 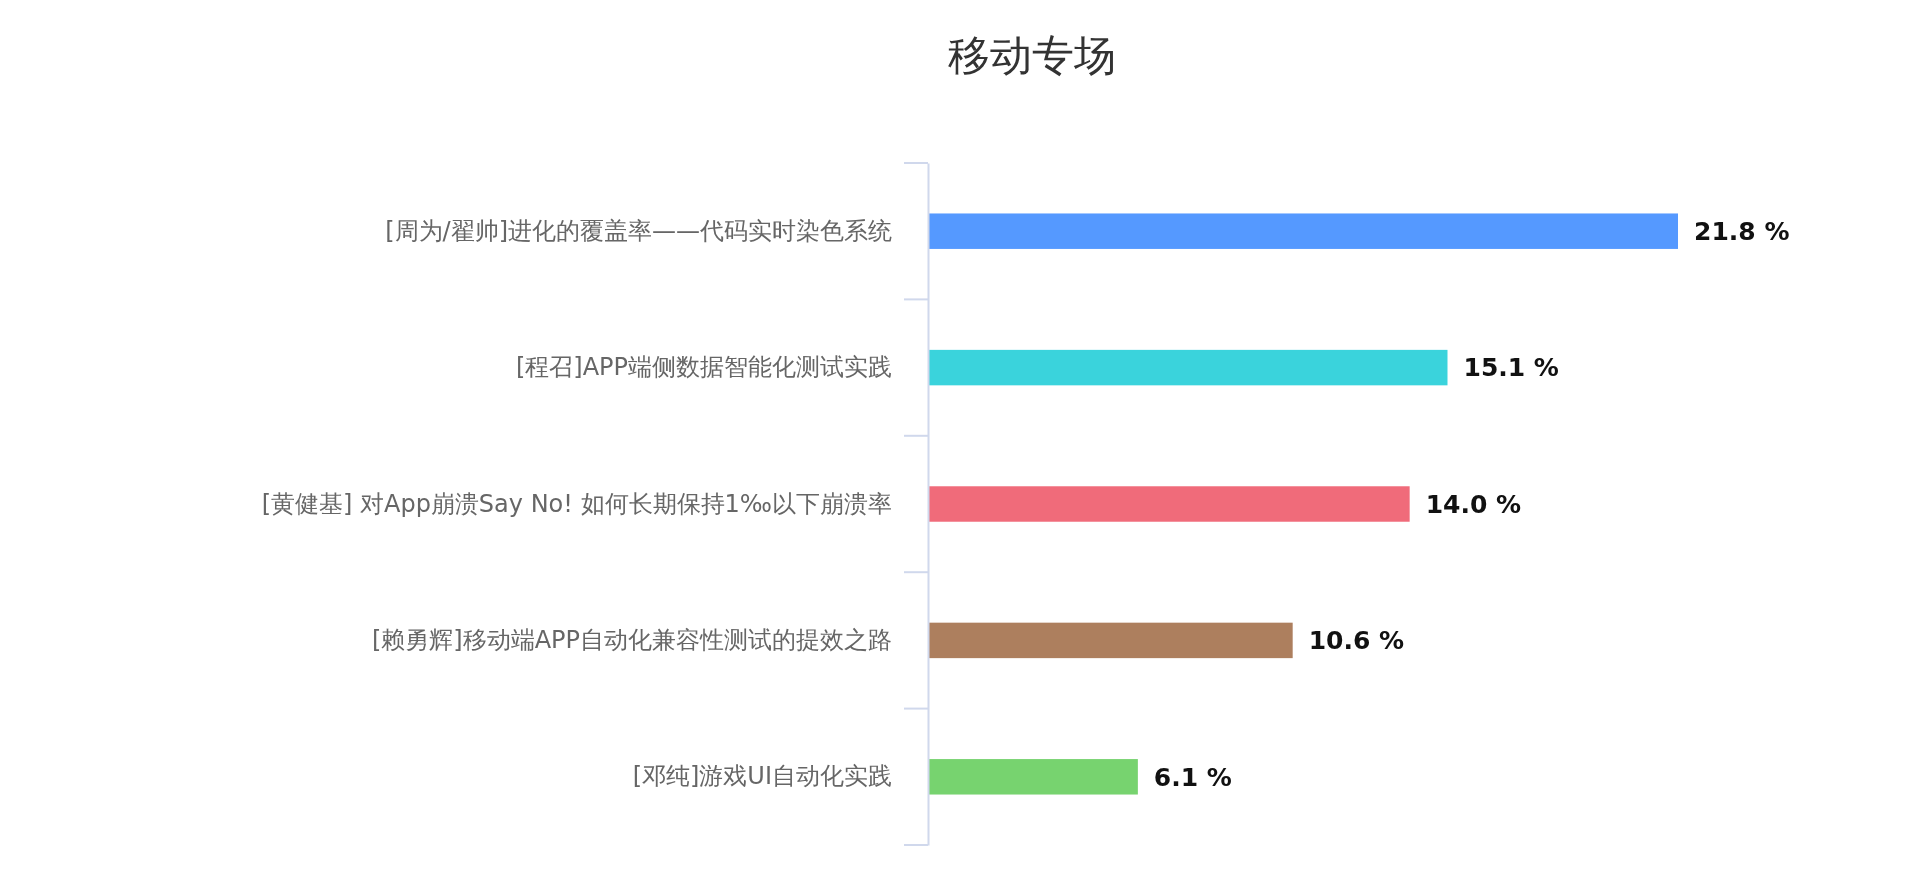 I want to click on data-label: 15.1 %, so click(x=1511, y=368).